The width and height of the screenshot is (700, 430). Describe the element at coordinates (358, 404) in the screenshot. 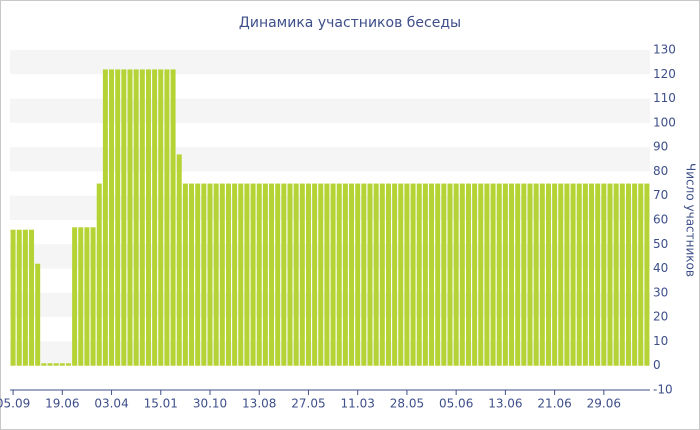

I see `x-tick-label: 11.03` at that location.